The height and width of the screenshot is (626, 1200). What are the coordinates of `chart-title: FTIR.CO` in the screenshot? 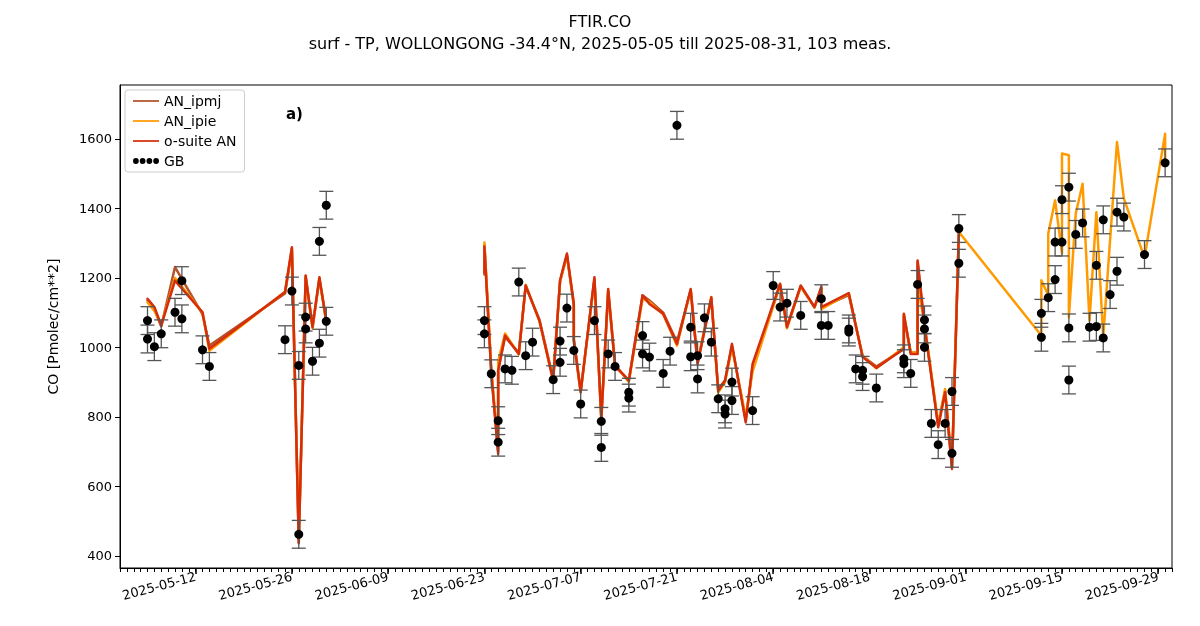 It's located at (600, 21).